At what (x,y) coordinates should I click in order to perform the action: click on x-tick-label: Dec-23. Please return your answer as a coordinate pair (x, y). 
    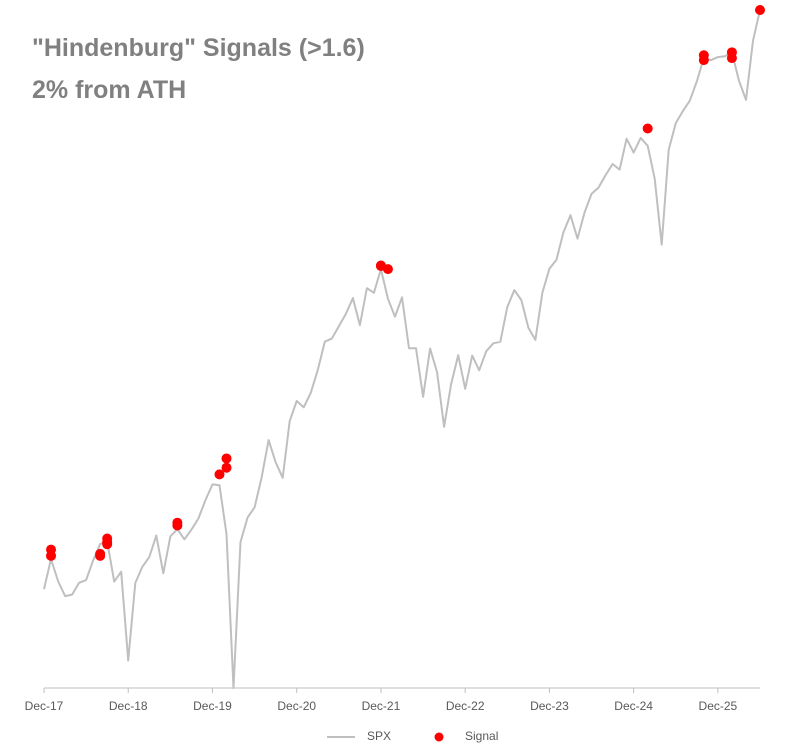
    Looking at the image, I should click on (549, 706).